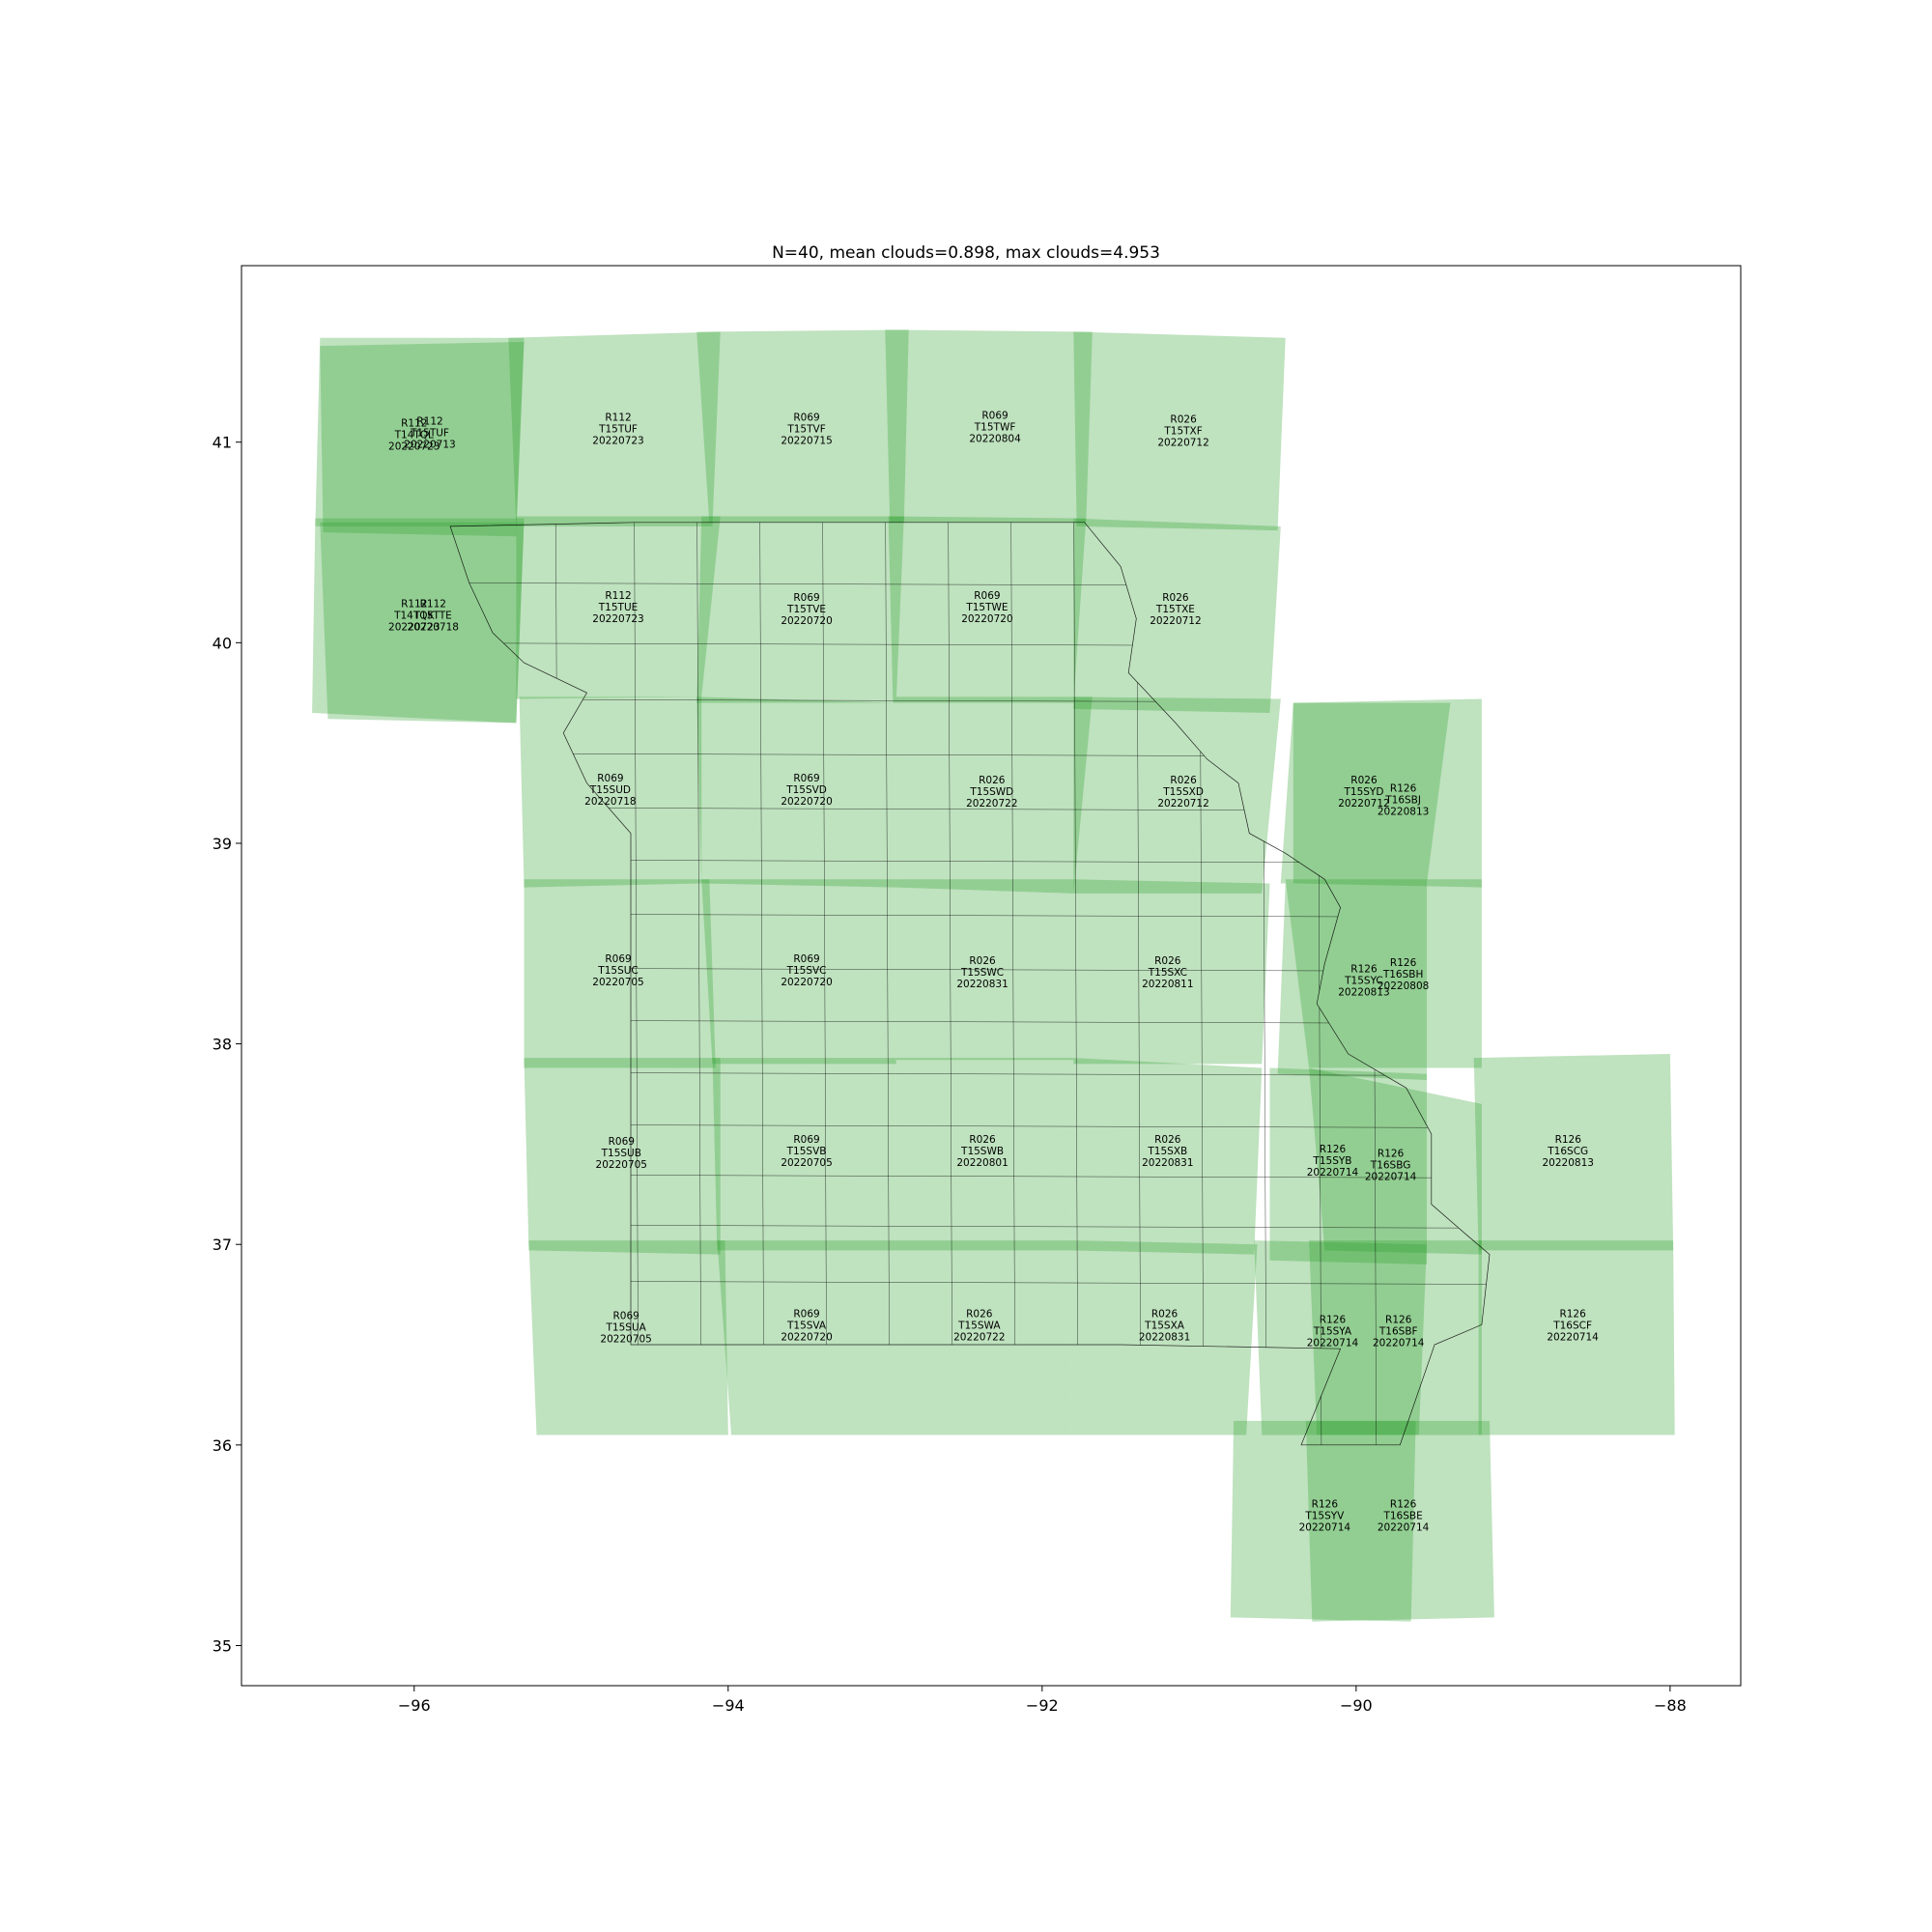 The image size is (1932, 1932). Describe the element at coordinates (1042, 1705) in the screenshot. I see `x-tick-label-2: −92` at that location.